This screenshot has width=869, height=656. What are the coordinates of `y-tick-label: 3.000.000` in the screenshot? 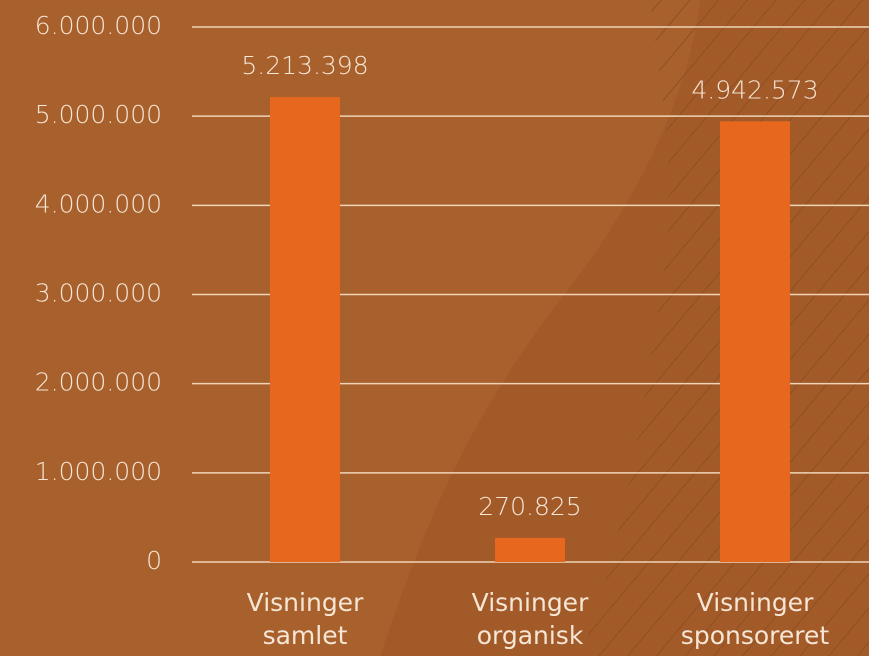 It's located at (98, 293).